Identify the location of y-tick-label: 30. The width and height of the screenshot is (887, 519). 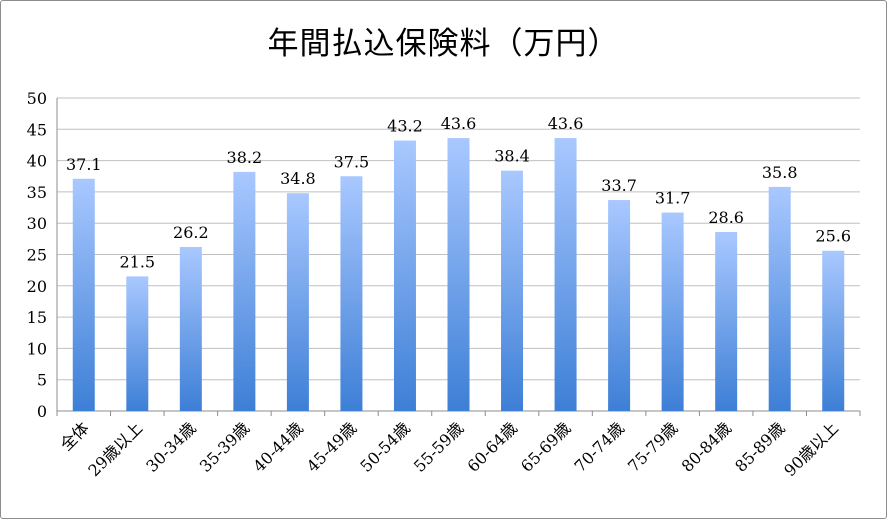
(37, 223).